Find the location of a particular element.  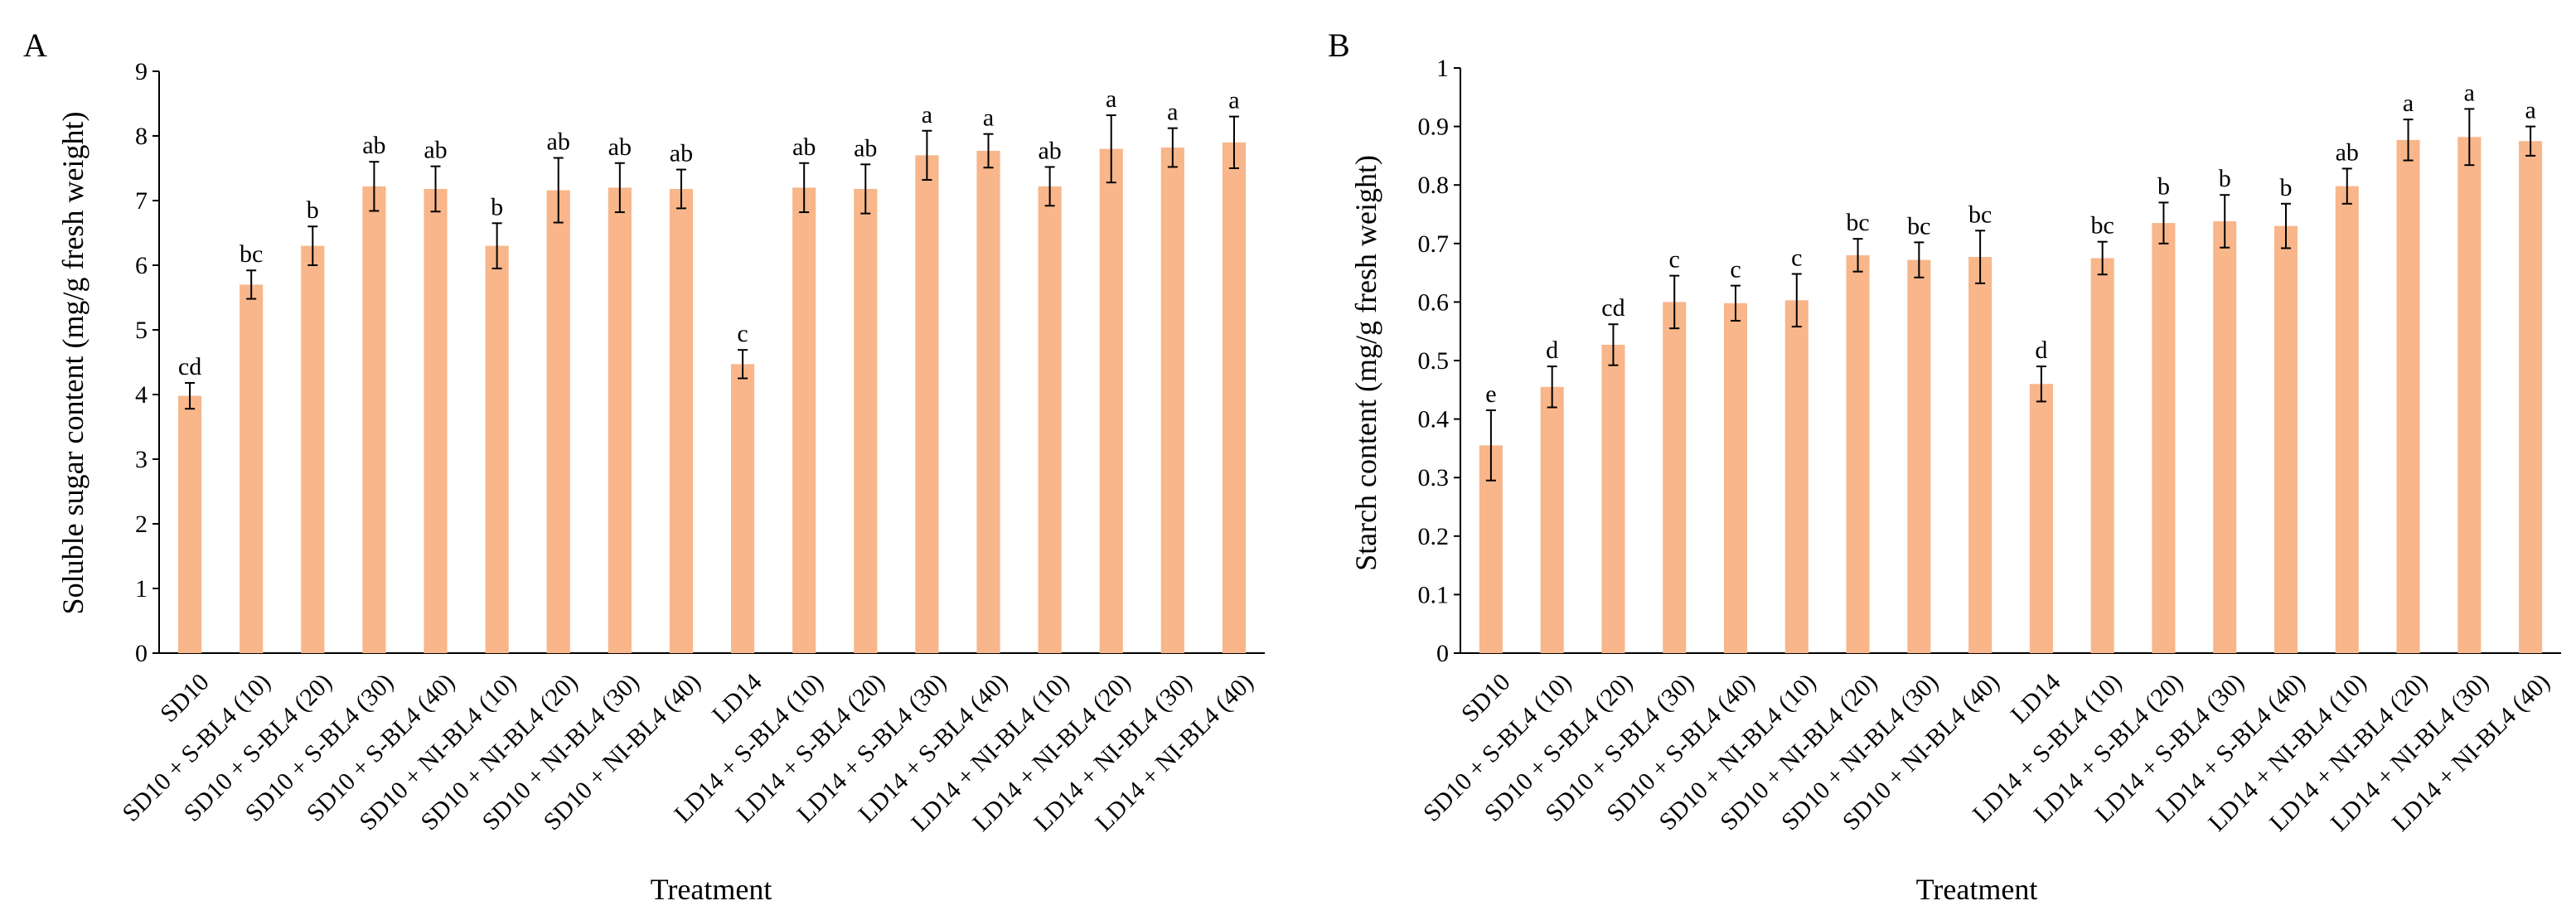

panel-b-letter: B is located at coordinates (1339, 45).